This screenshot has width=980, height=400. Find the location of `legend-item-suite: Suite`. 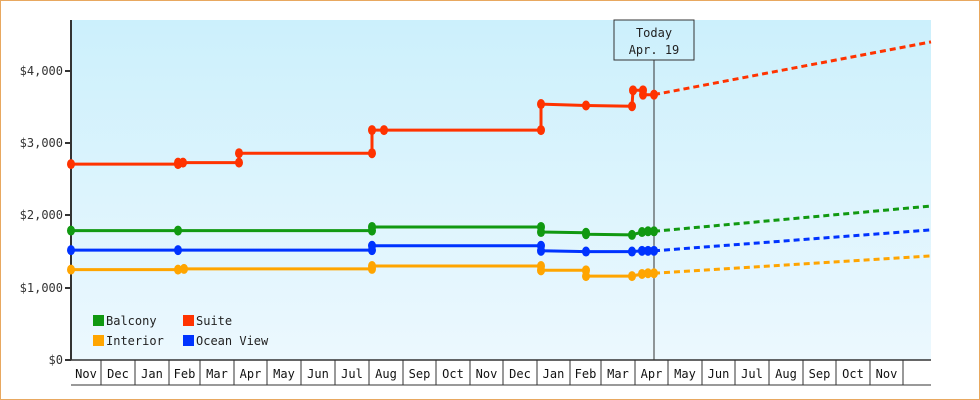

legend-item-suite: Suite is located at coordinates (207, 321).